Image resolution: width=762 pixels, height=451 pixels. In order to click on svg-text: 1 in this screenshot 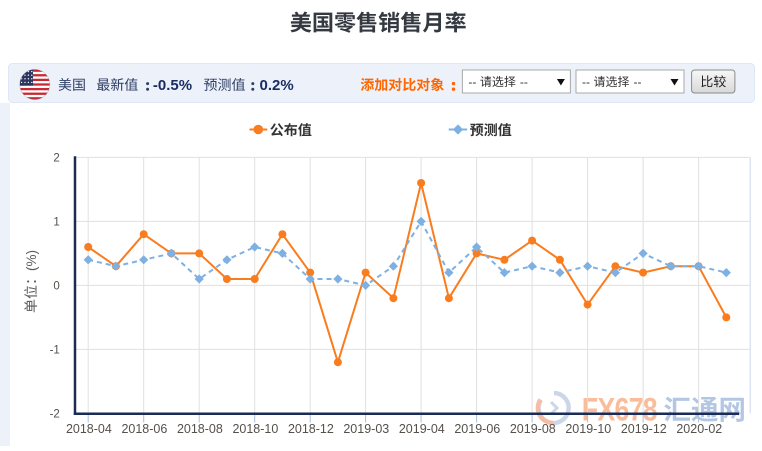, I will do `click(56, 223)`.